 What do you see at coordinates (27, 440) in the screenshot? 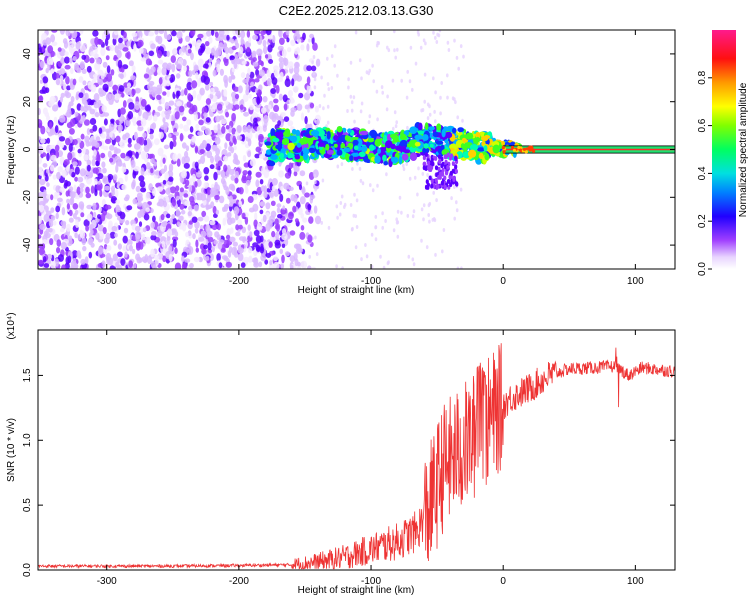
I see `snr-ytick-label: 1.0` at bounding box center [27, 440].